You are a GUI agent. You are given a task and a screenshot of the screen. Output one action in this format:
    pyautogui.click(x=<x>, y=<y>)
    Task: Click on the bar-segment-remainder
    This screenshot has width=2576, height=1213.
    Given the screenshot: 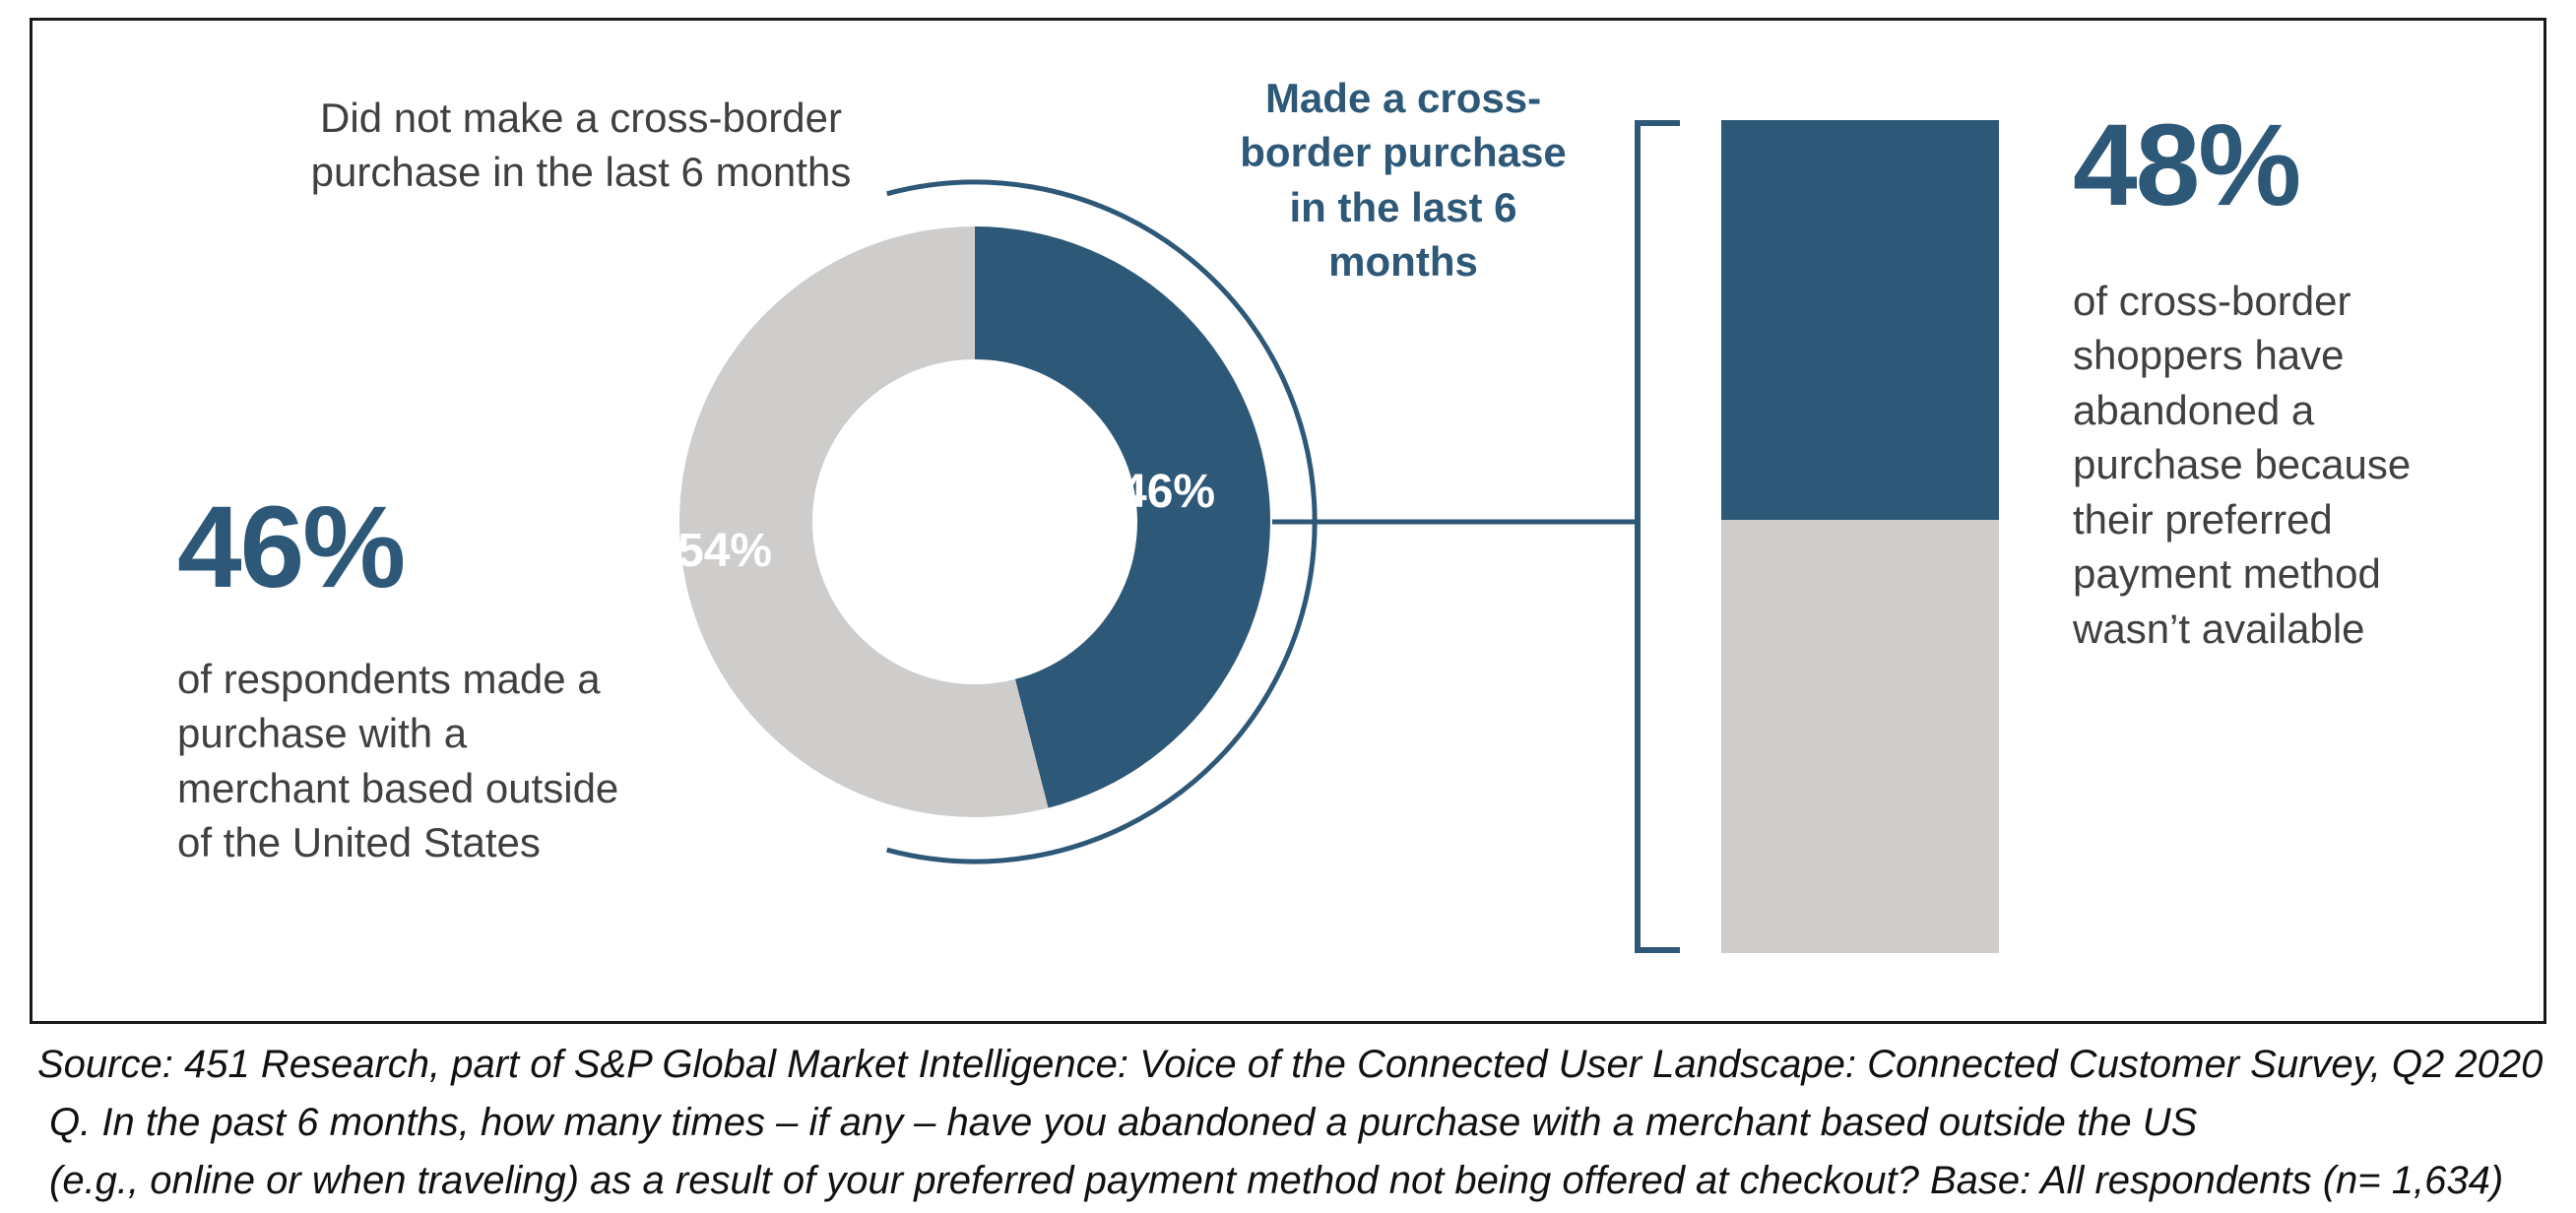 What is the action you would take?
    pyautogui.click(x=1860, y=736)
    